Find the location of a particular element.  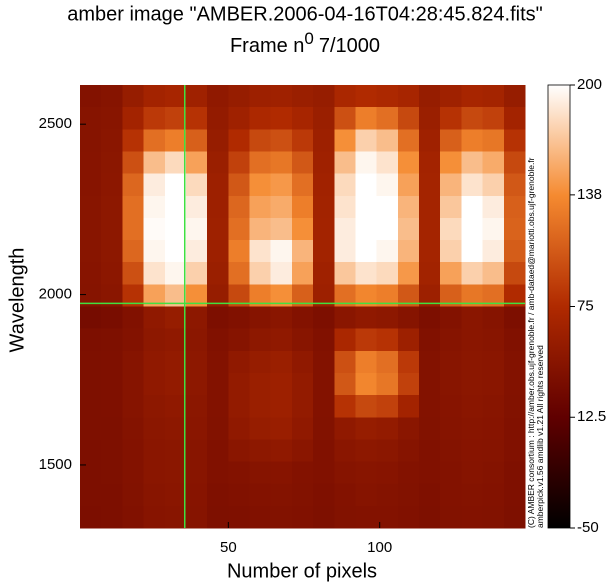

y-tick-label: 2500 is located at coordinates (55, 123).